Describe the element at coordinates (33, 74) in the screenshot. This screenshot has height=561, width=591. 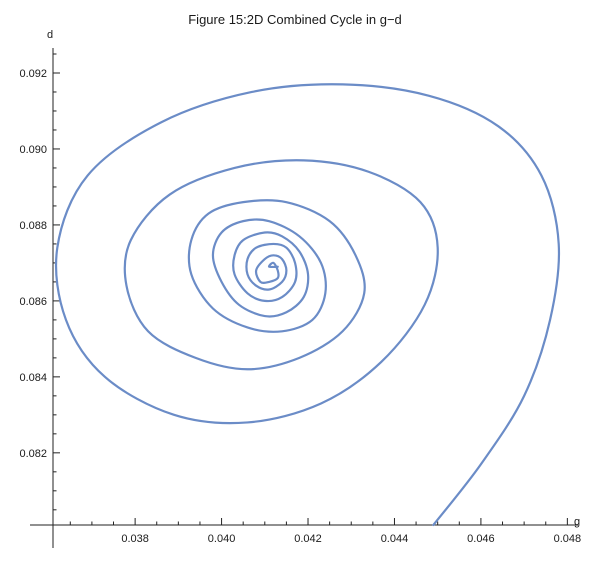
I see `y-tick-label: 0.092` at that location.